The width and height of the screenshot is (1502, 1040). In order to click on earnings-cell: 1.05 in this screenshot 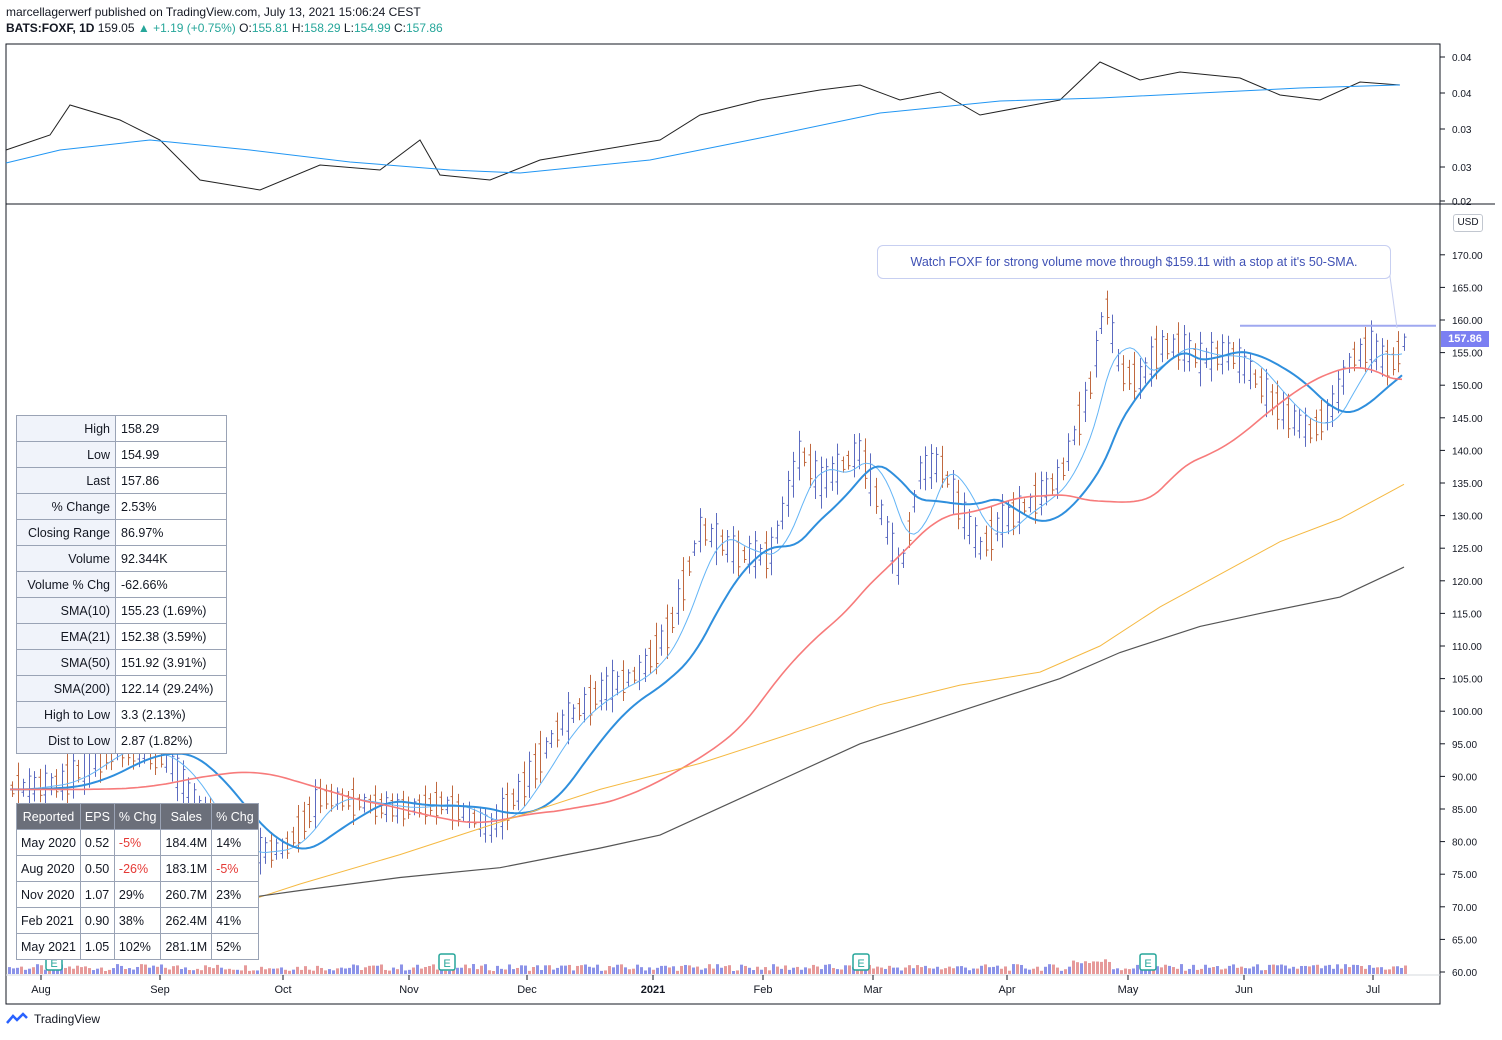, I will do `click(97, 946)`.